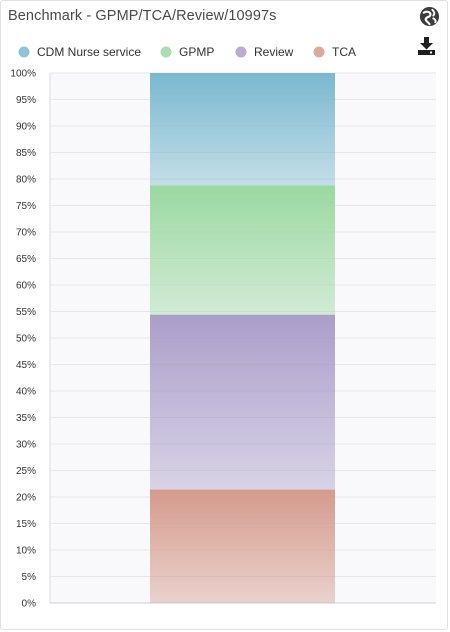  I want to click on legend-label-gpmp: GPMP, so click(196, 52).